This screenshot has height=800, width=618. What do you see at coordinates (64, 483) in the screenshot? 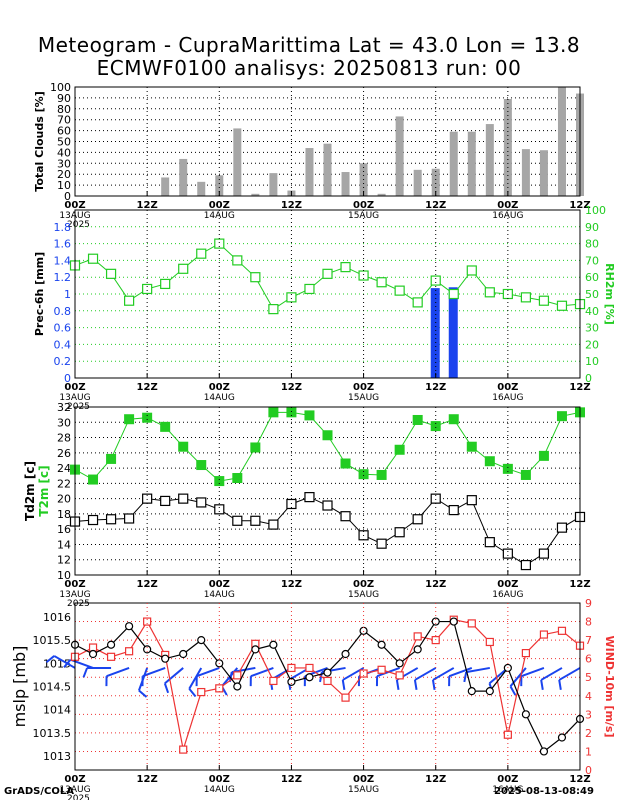
I see `y-tick-label: 22` at bounding box center [64, 483].